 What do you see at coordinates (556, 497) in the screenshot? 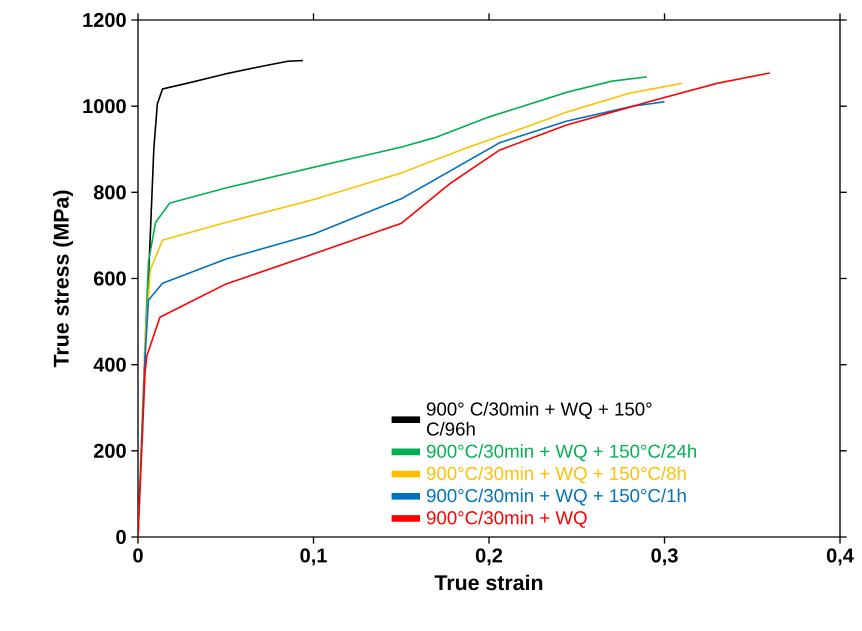
I see `legend-label: 900°C/30min + WQ + 150°C/1h` at bounding box center [556, 497].